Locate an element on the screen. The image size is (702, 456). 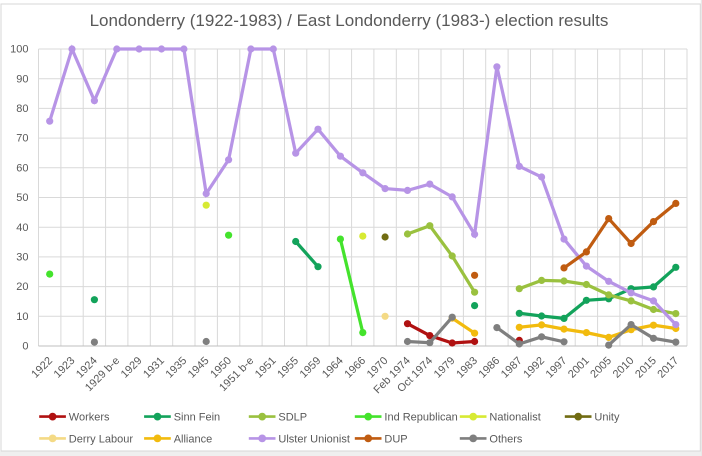
svg-text: 90 is located at coordinates (22, 79).